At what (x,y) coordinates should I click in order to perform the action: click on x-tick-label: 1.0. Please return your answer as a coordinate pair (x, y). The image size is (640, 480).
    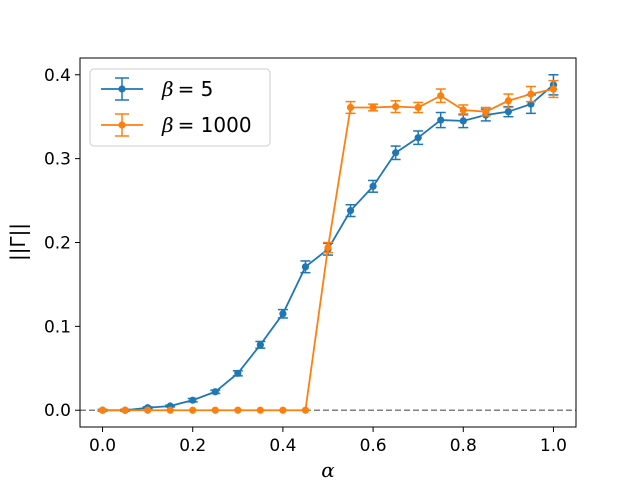
    Looking at the image, I should click on (553, 446).